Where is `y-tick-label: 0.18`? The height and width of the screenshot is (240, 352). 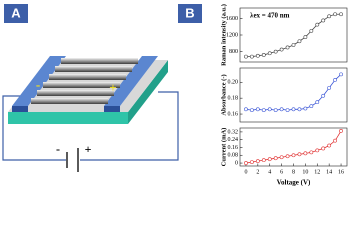 y-tick-label: 0.18 is located at coordinates (233, 99).